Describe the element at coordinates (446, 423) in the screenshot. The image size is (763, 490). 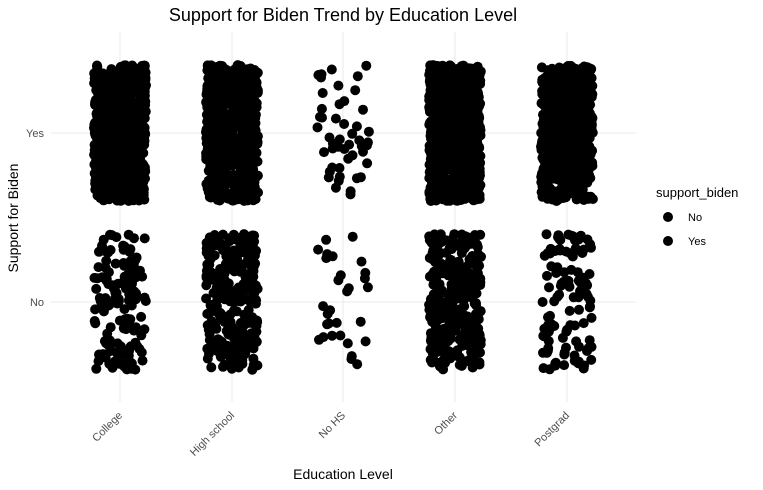
I see `x-tick-label-other: Other` at that location.